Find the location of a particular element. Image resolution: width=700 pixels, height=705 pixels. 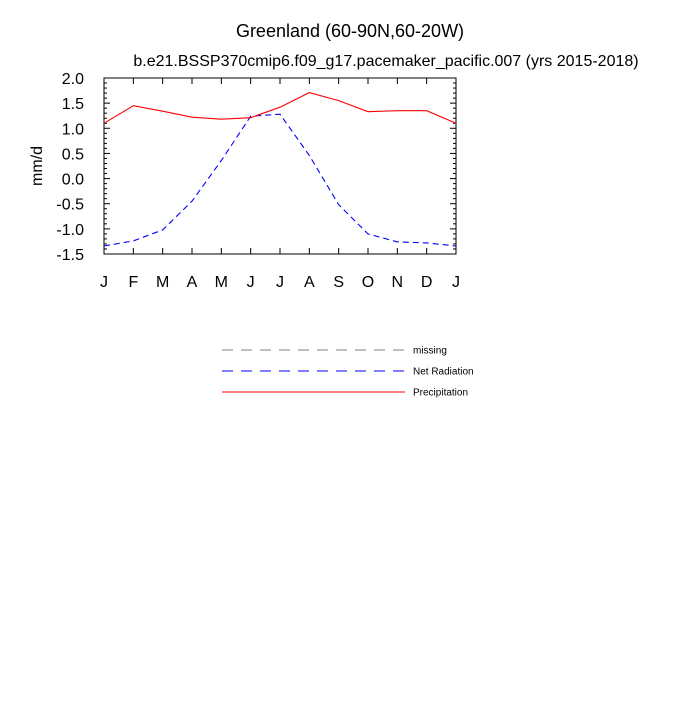

chart-title: Greenland (60-90N,60-20W) is located at coordinates (350, 31).